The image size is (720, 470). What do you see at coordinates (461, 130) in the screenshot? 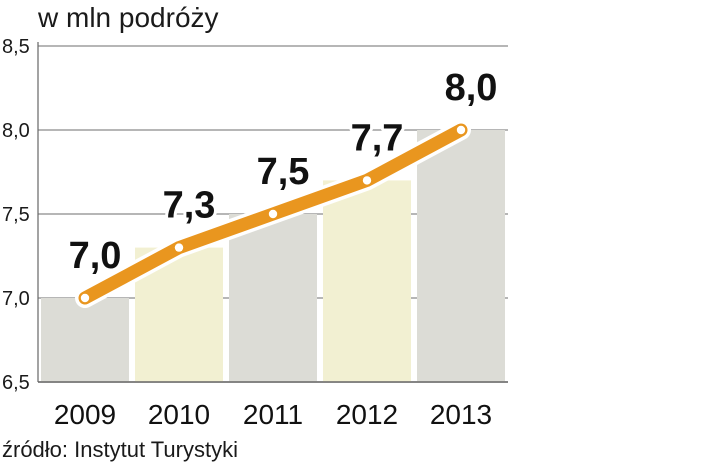
I see `data-point-2013` at bounding box center [461, 130].